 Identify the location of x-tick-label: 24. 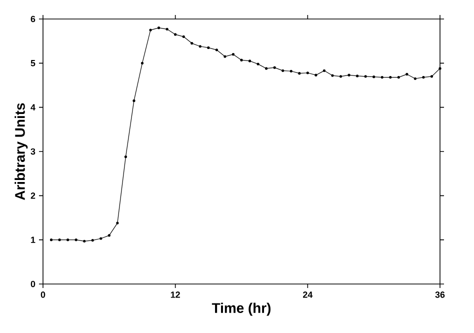
(307, 295).